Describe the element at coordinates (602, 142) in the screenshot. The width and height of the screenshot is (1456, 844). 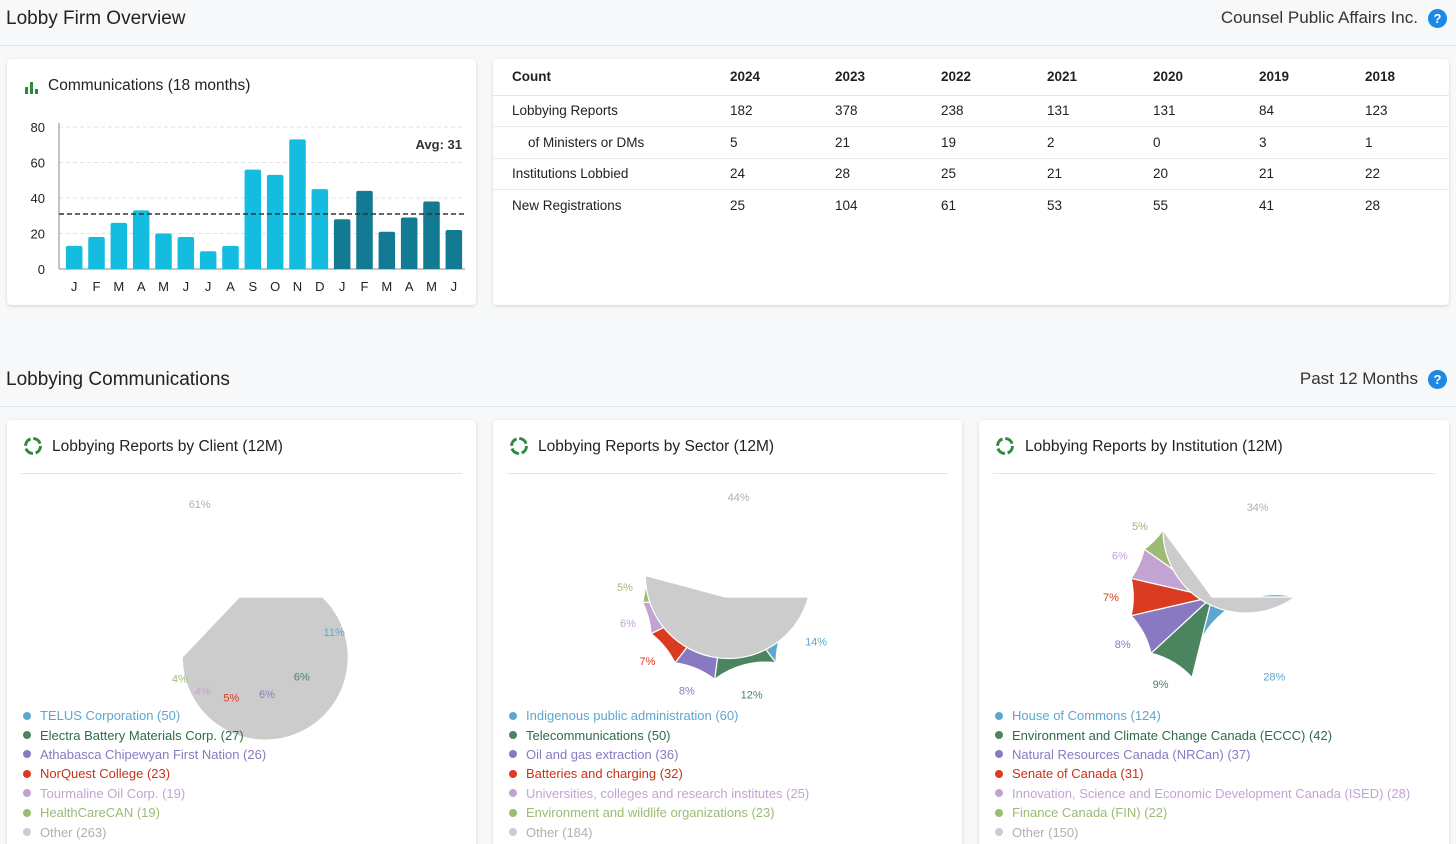
I see `row-label: of Ministers or DMs` at that location.